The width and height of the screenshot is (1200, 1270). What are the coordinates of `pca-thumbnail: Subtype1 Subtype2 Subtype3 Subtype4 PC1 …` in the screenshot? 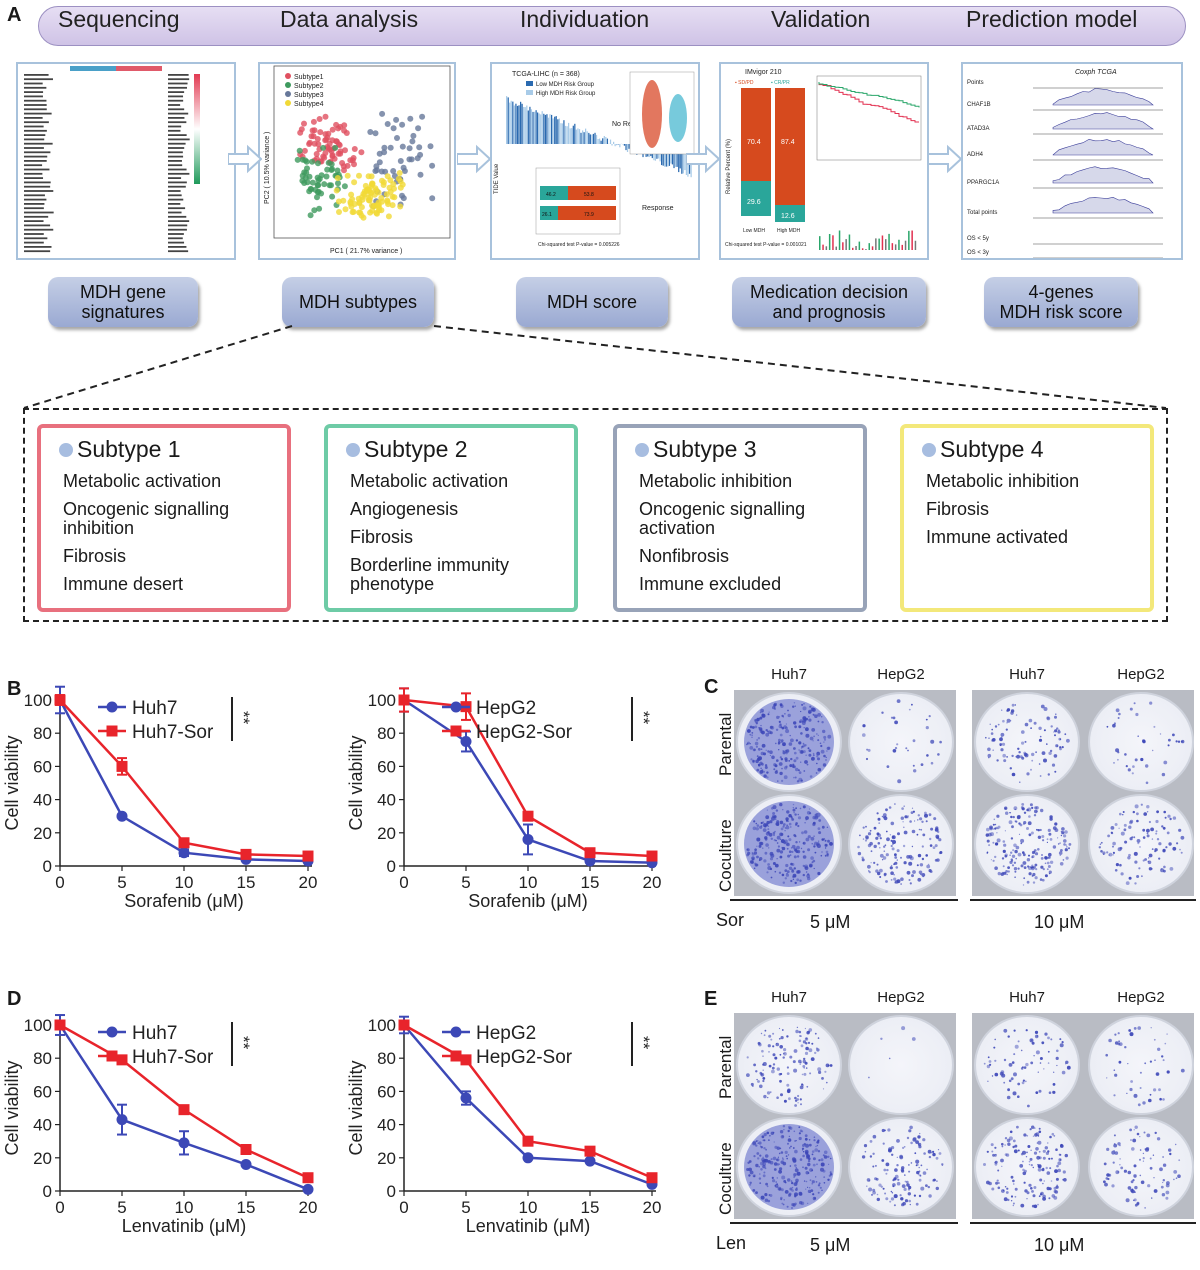 It's located at (357, 161).